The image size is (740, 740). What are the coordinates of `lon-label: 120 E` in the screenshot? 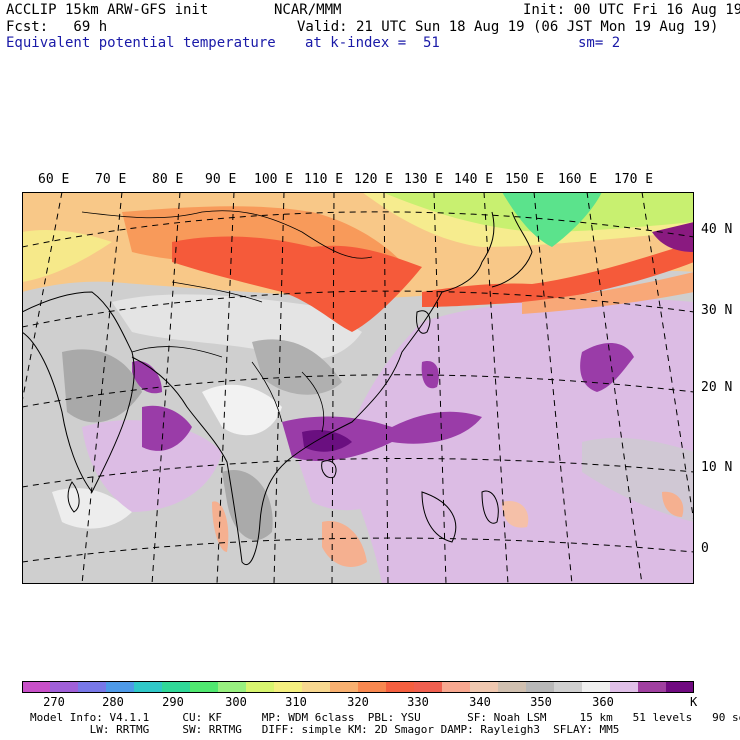 It's located at (374, 179).